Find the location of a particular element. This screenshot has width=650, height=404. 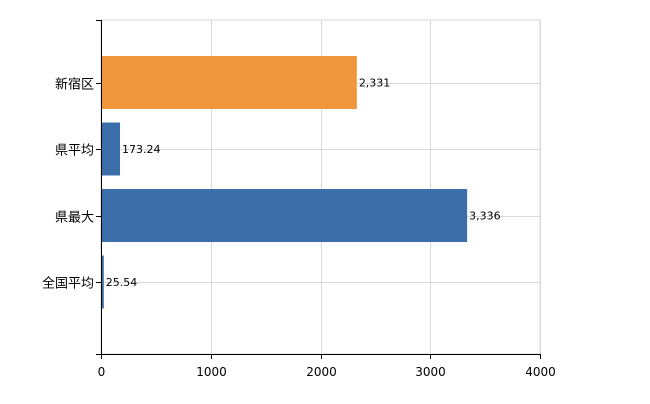

y-tick-label-1: 県平均 is located at coordinates (74, 151).